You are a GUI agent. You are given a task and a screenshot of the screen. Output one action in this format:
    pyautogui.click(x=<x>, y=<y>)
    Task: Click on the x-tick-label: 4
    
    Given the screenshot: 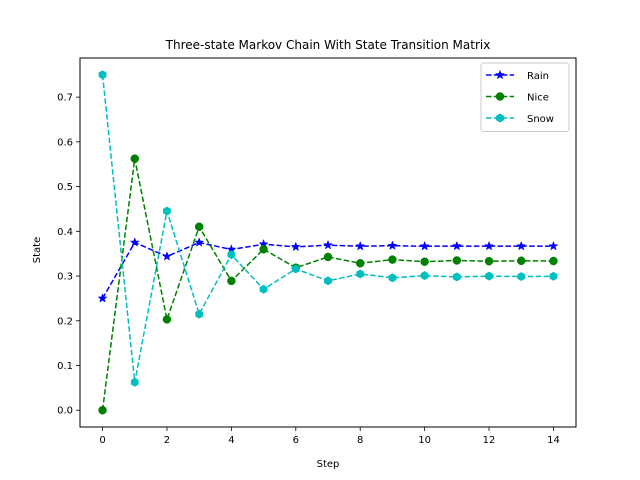 What is the action you would take?
    pyautogui.click(x=231, y=440)
    